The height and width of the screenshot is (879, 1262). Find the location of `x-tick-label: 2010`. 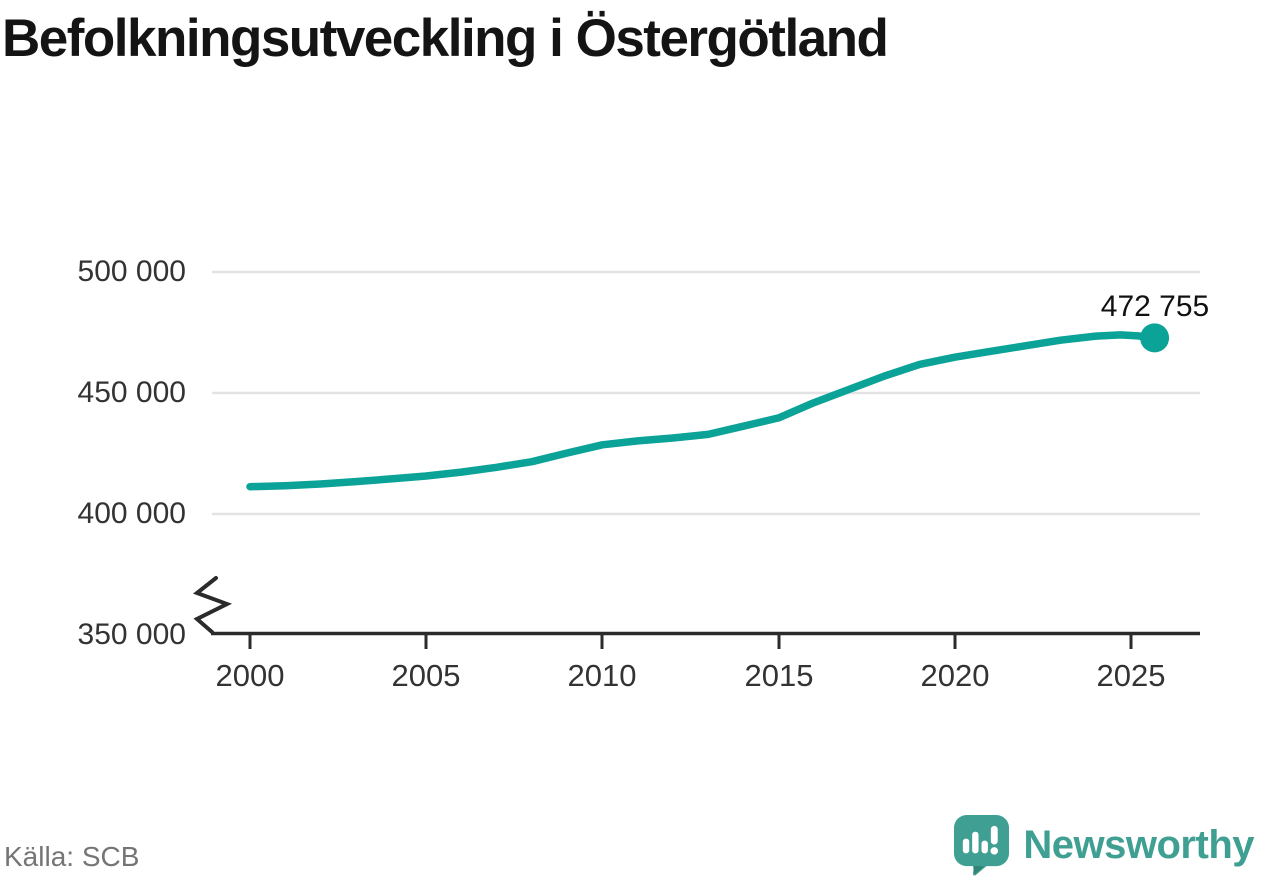

x-tick-label: 2010 is located at coordinates (602, 675).